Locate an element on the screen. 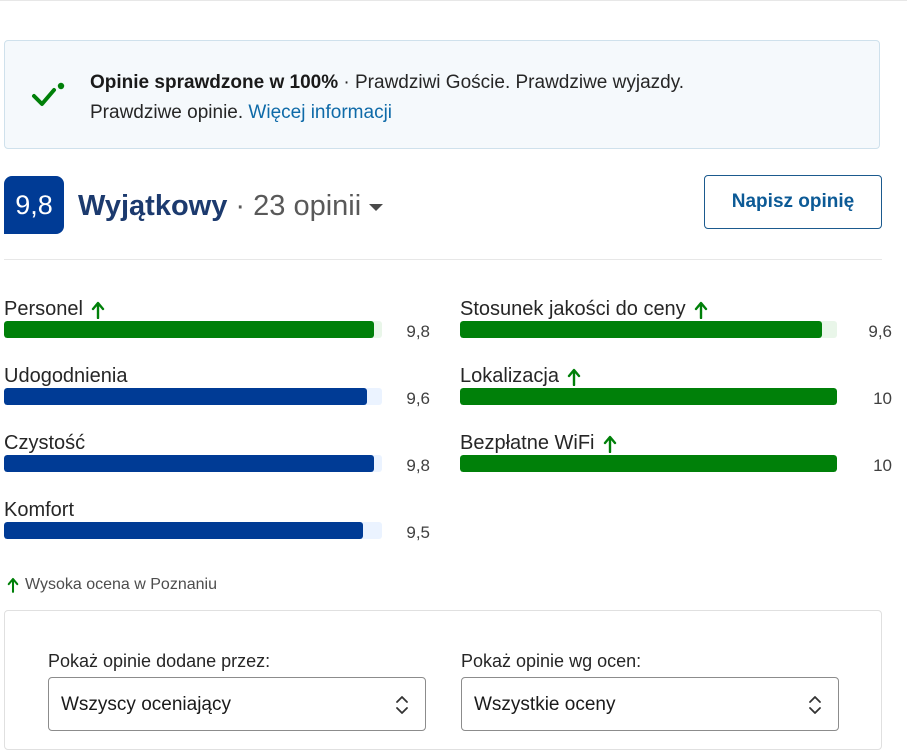 The height and width of the screenshot is (750, 907). score-summary: Wyjątkowy · 23 opinii is located at coordinates (231, 206).